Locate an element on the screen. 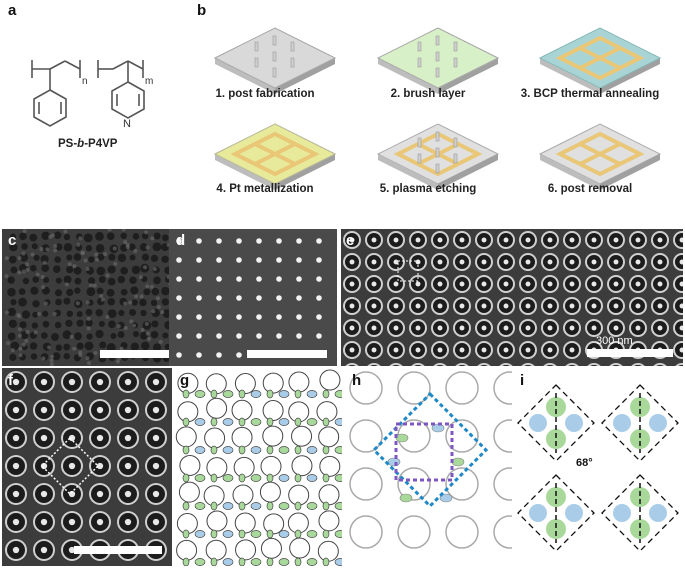 Image resolution: width=685 pixels, height=568 pixels. scale-bar-d is located at coordinates (287, 354).